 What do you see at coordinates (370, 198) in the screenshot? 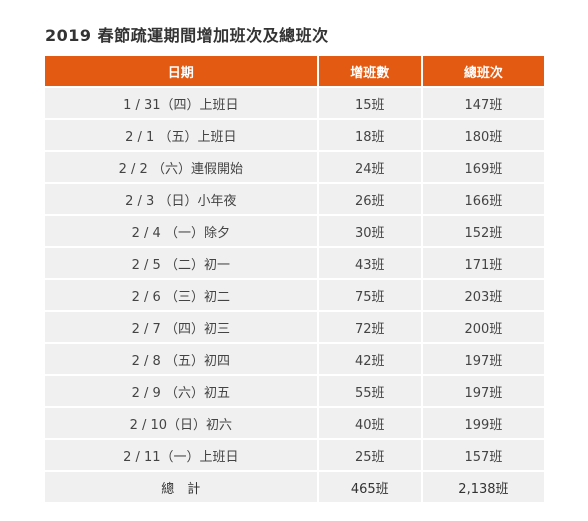
I see `added-trips-cell: 26班` at bounding box center [370, 198].